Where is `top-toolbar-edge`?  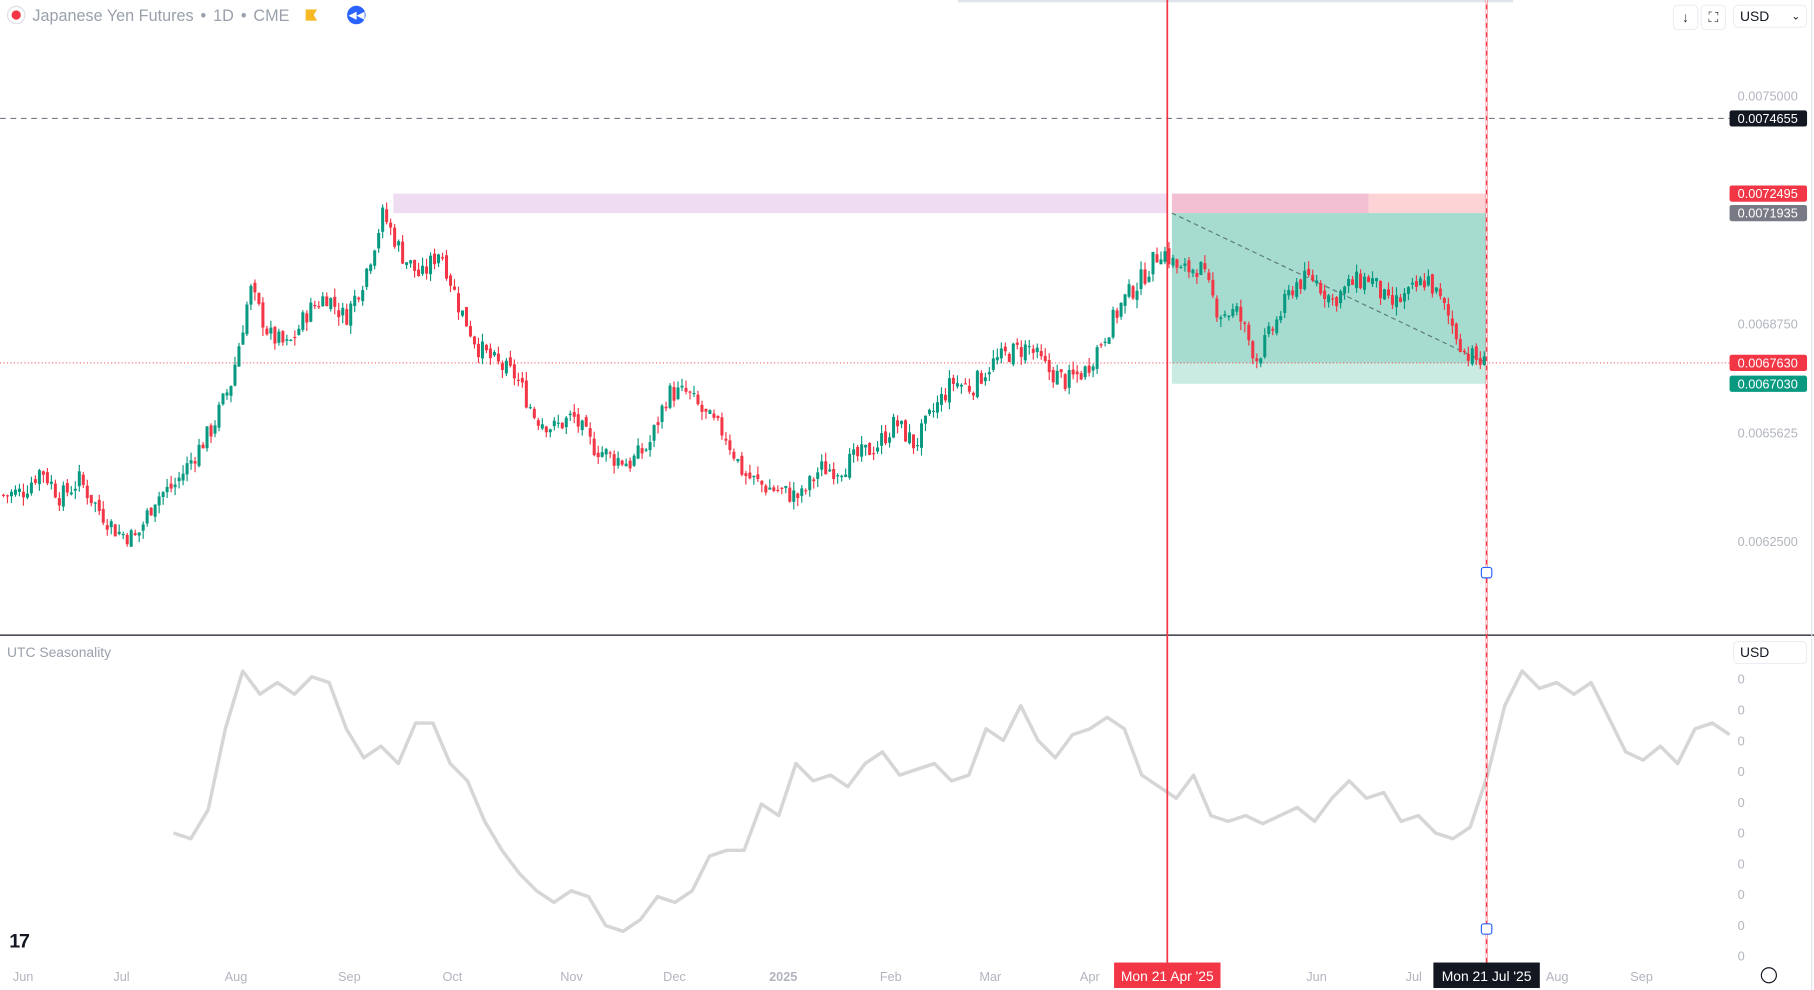 top-toolbar-edge is located at coordinates (1235, 1).